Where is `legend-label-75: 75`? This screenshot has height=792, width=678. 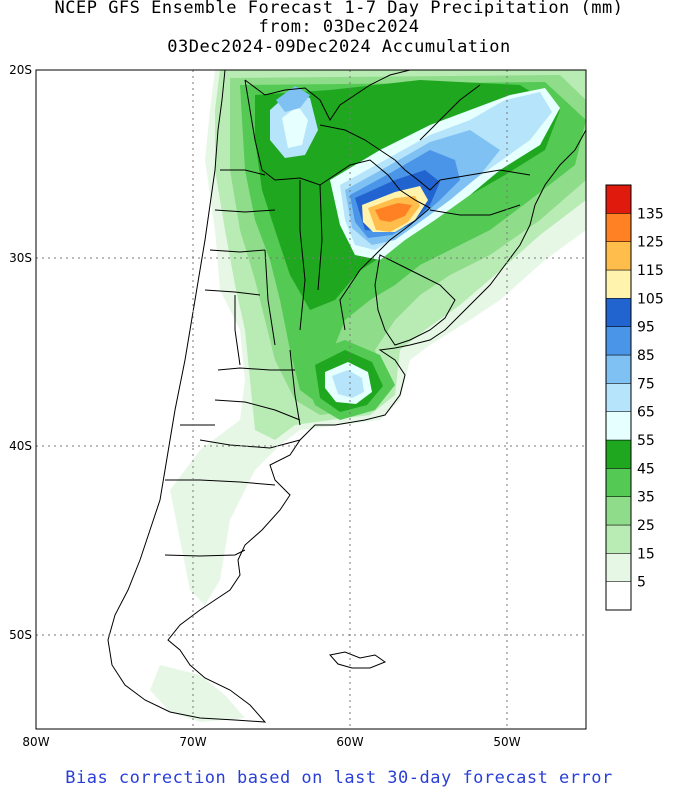
legend-label-75: 75 is located at coordinates (646, 384).